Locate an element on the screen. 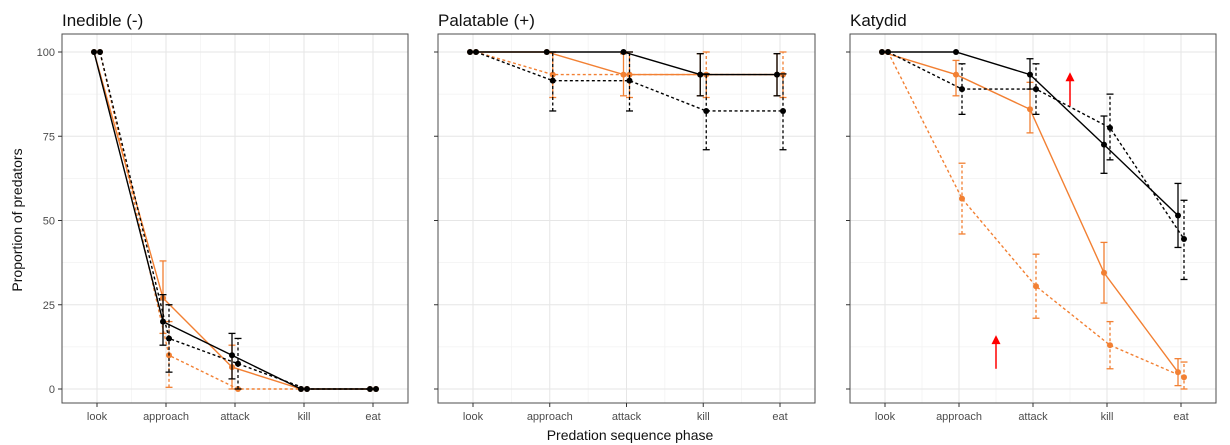 This screenshot has height=445, width=1230. panel-title: Inedible (-) is located at coordinates (102, 20).